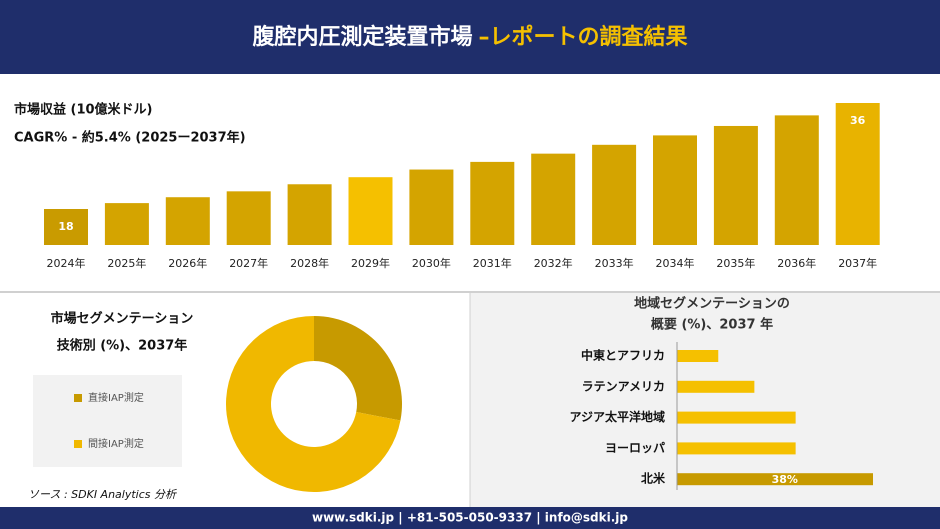 This screenshot has width=940, height=529. I want to click on x-tick-label: 2035年, so click(735, 263).